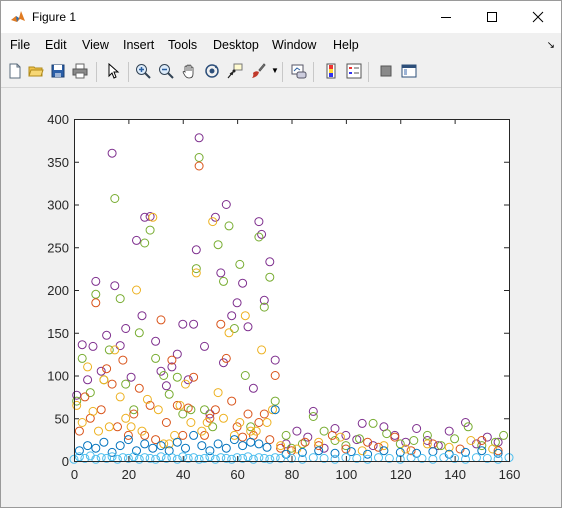 This screenshot has width=562, height=508. What do you see at coordinates (299, 71) in the screenshot?
I see `link-plot-button` at bounding box center [299, 71].